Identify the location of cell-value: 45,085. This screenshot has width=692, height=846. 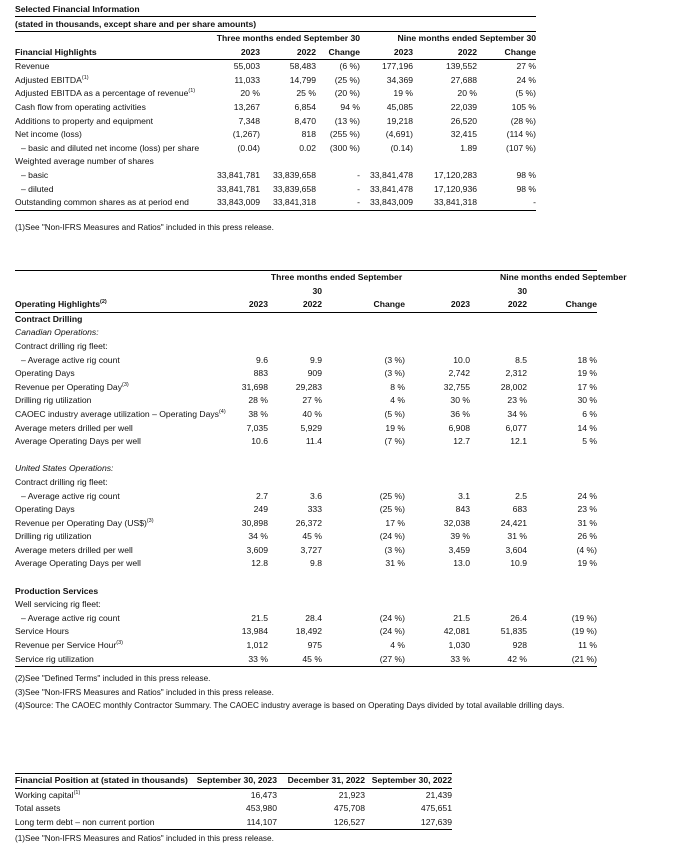
(400, 106).